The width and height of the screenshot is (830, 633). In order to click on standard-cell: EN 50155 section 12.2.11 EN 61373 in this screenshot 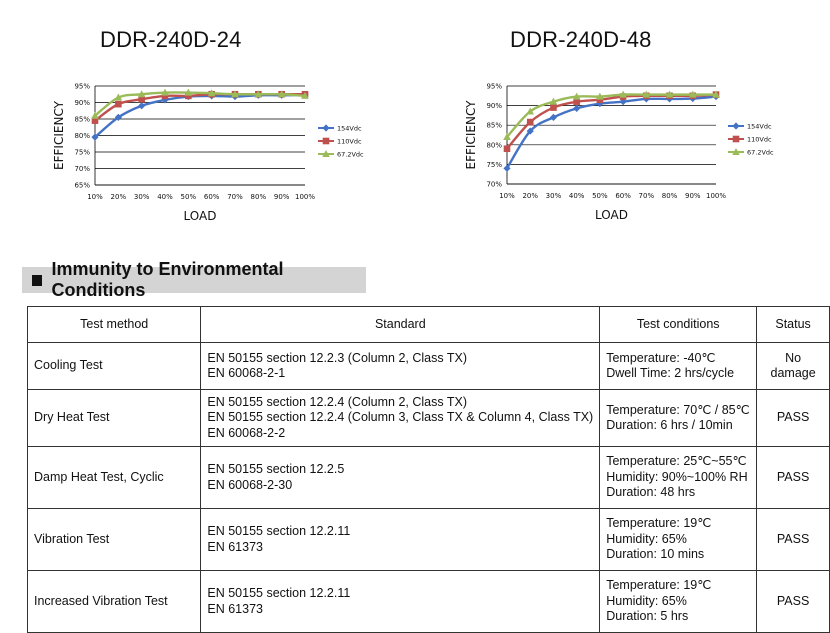, I will do `click(400, 601)`.